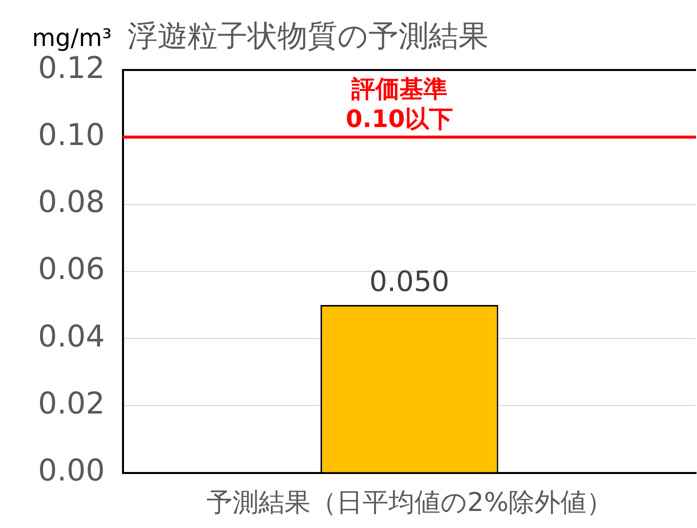 Image resolution: width=697 pixels, height=528 pixels. I want to click on y-tick-label: 0.00, so click(71, 471).